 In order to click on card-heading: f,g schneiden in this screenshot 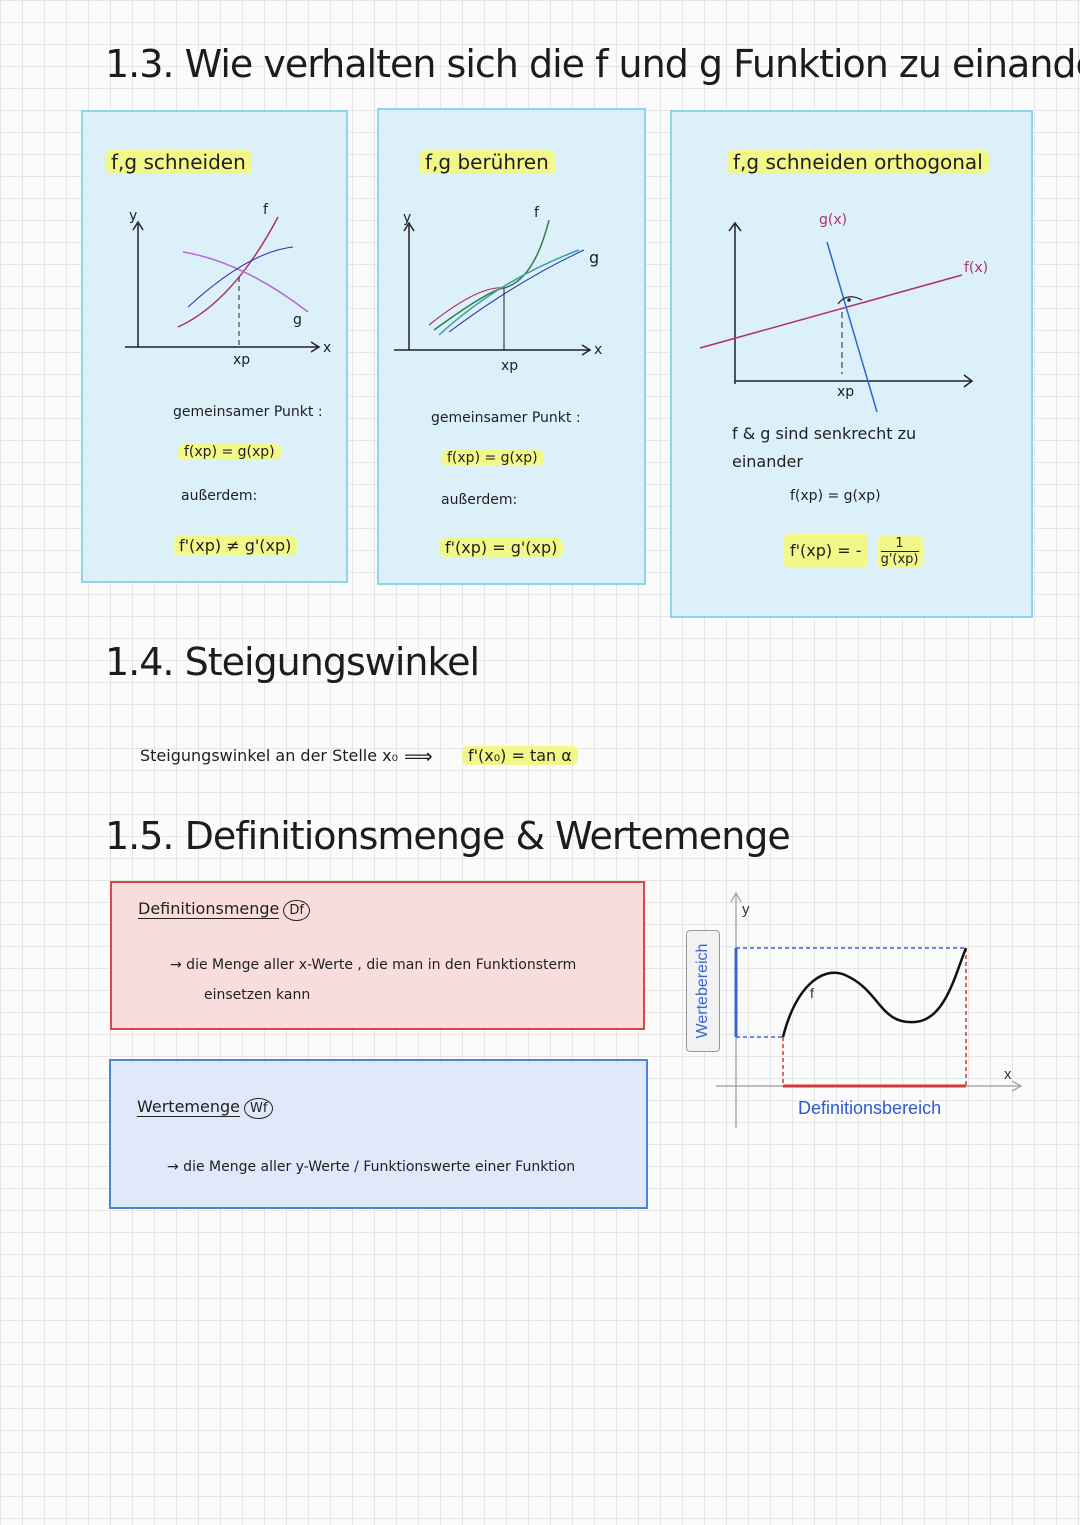, I will do `click(178, 162)`.